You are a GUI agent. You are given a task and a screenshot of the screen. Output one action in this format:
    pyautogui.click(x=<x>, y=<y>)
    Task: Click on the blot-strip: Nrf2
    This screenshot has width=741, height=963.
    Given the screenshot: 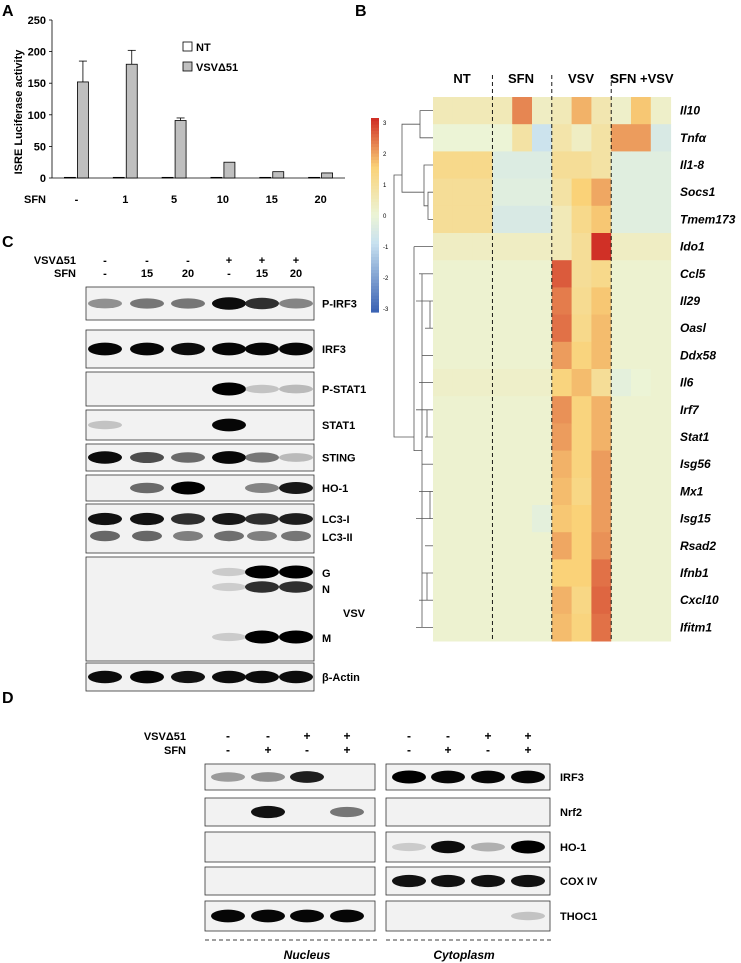 What is the action you would take?
    pyautogui.click(x=393, y=812)
    